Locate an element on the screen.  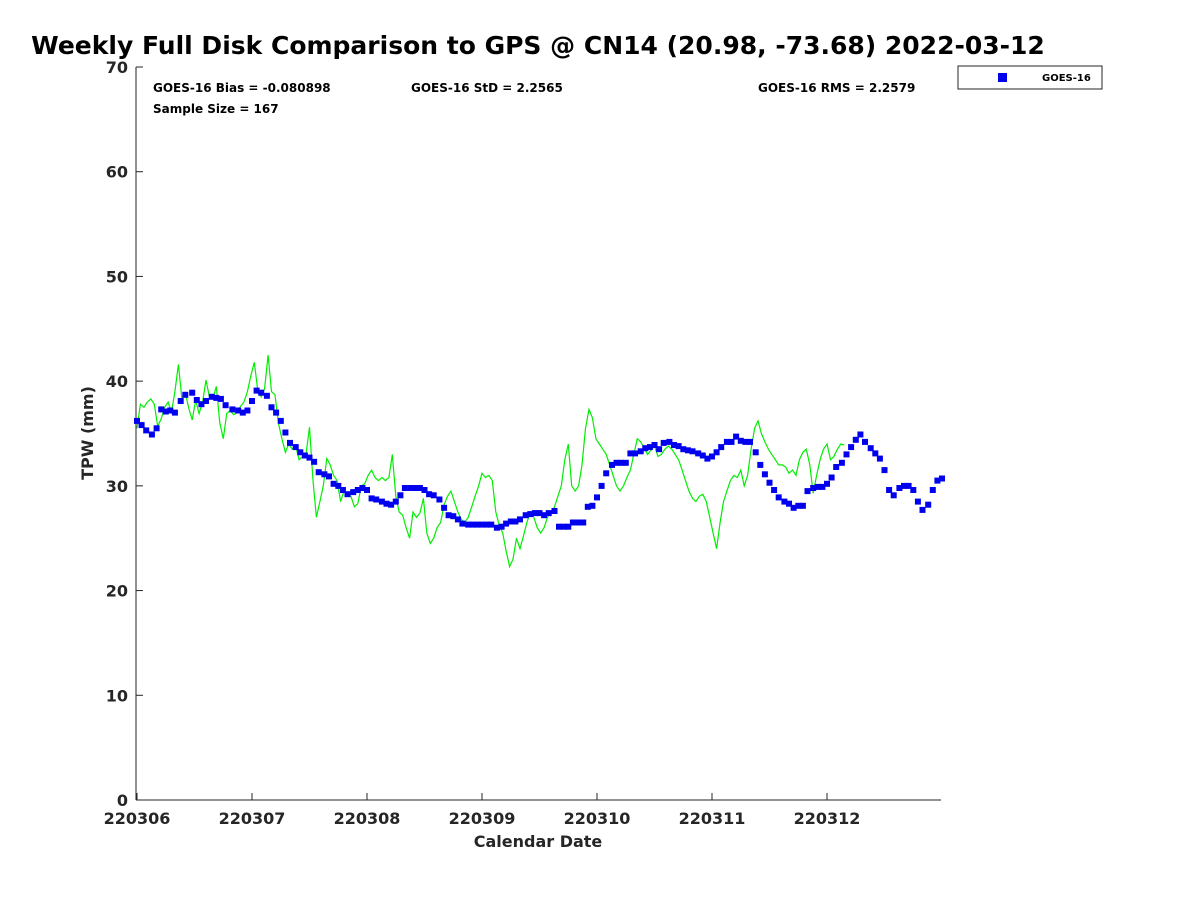
y-axis-ticks: 0 10 20 30 40 50 60 70 is located at coordinates (124, 434).